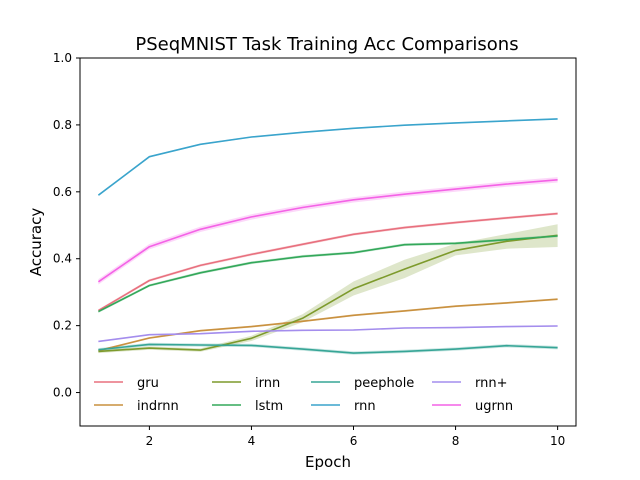 Image resolution: width=640 pixels, height=480 pixels. What do you see at coordinates (557, 441) in the screenshot?
I see `x-tick-label: 10` at bounding box center [557, 441].